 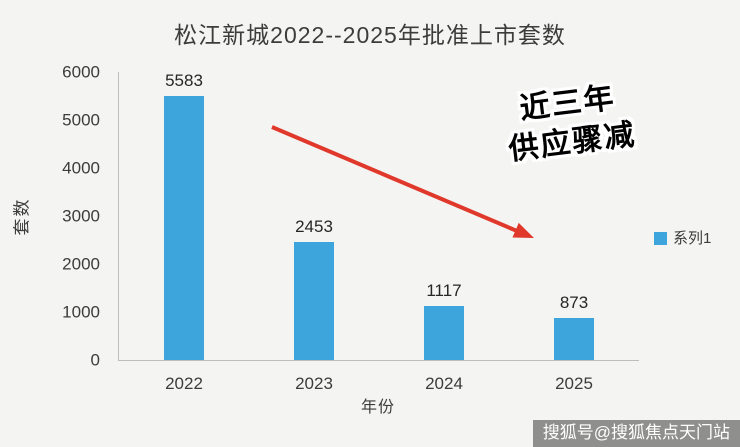 What do you see at coordinates (377, 407) in the screenshot?
I see `x-axis-title: 年份` at bounding box center [377, 407].